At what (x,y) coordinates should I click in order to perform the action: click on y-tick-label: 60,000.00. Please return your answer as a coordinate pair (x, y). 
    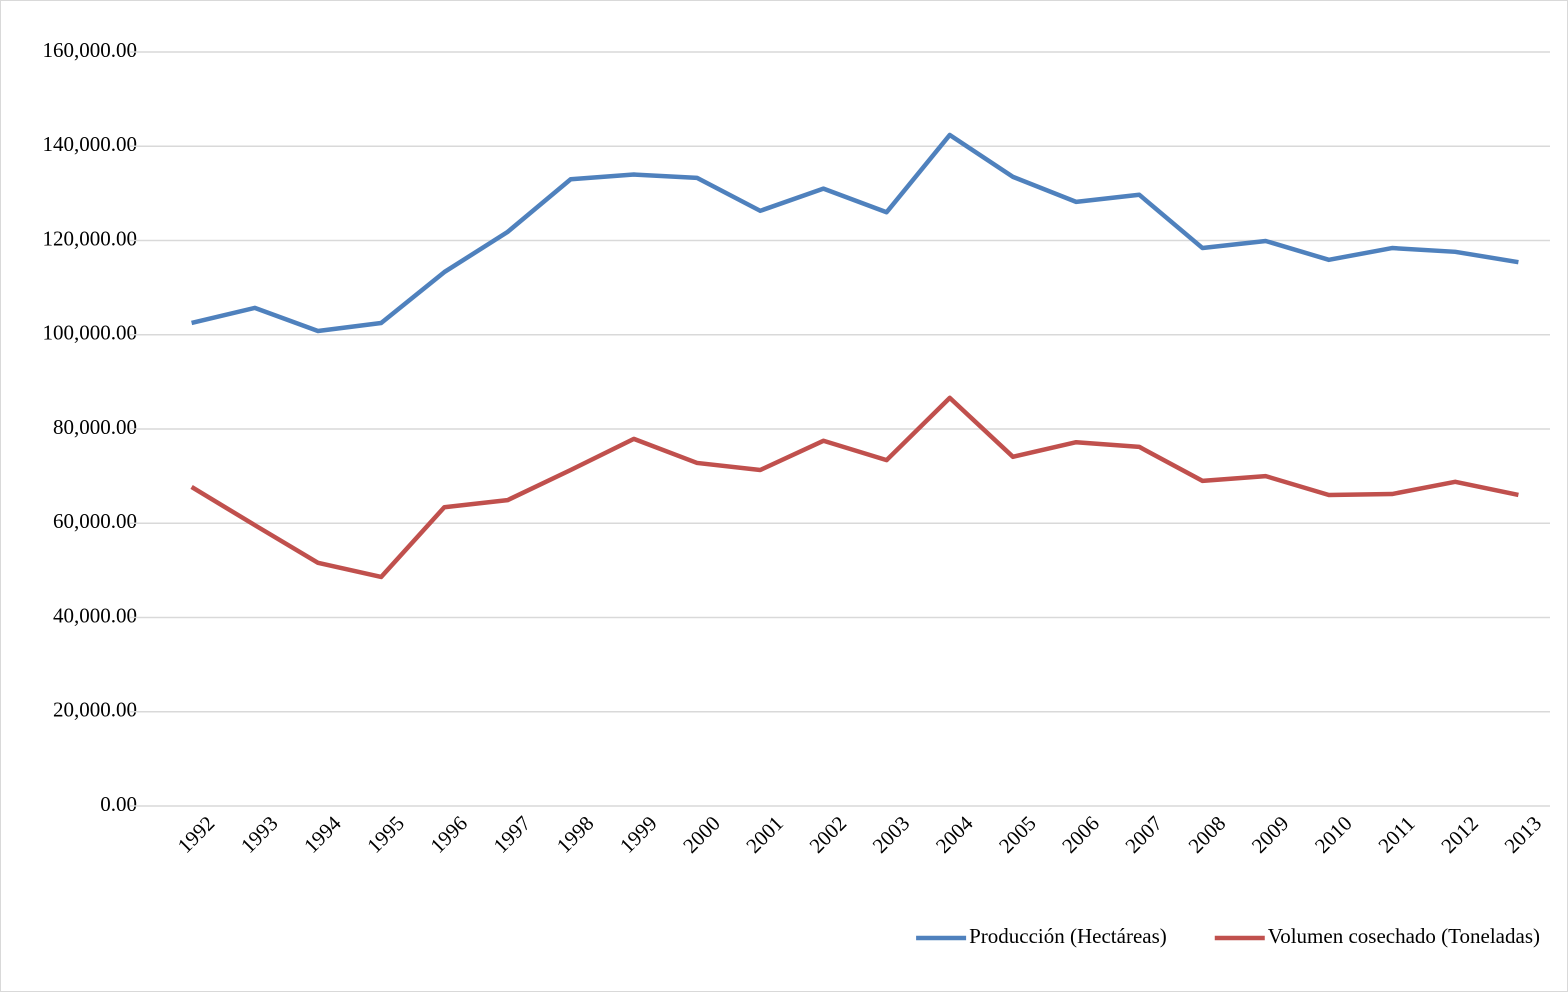
    Looking at the image, I should click on (95, 521).